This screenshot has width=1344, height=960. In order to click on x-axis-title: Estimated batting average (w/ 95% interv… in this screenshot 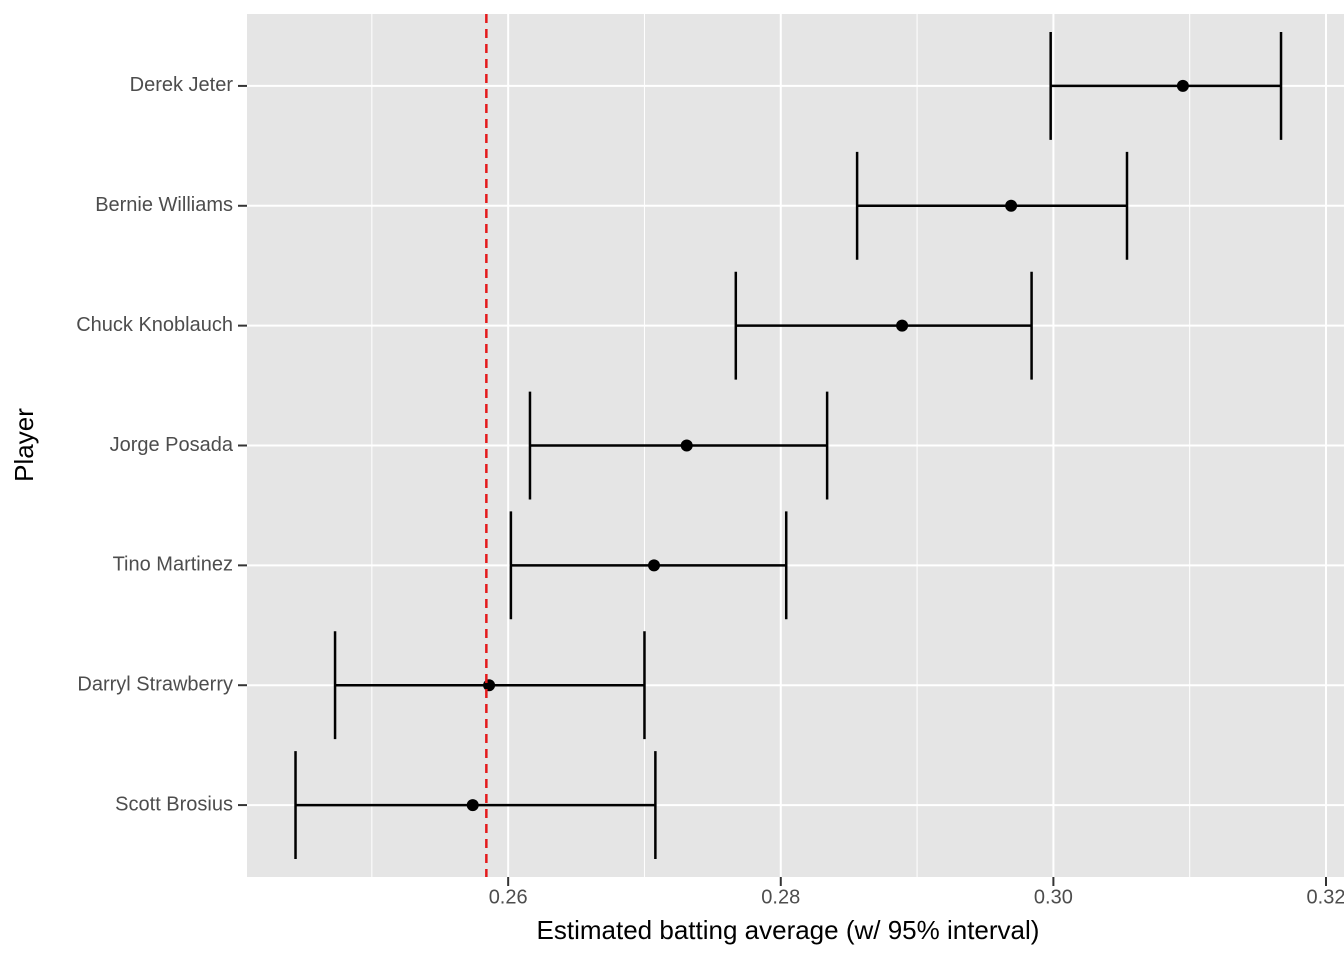, I will do `click(788, 930)`.